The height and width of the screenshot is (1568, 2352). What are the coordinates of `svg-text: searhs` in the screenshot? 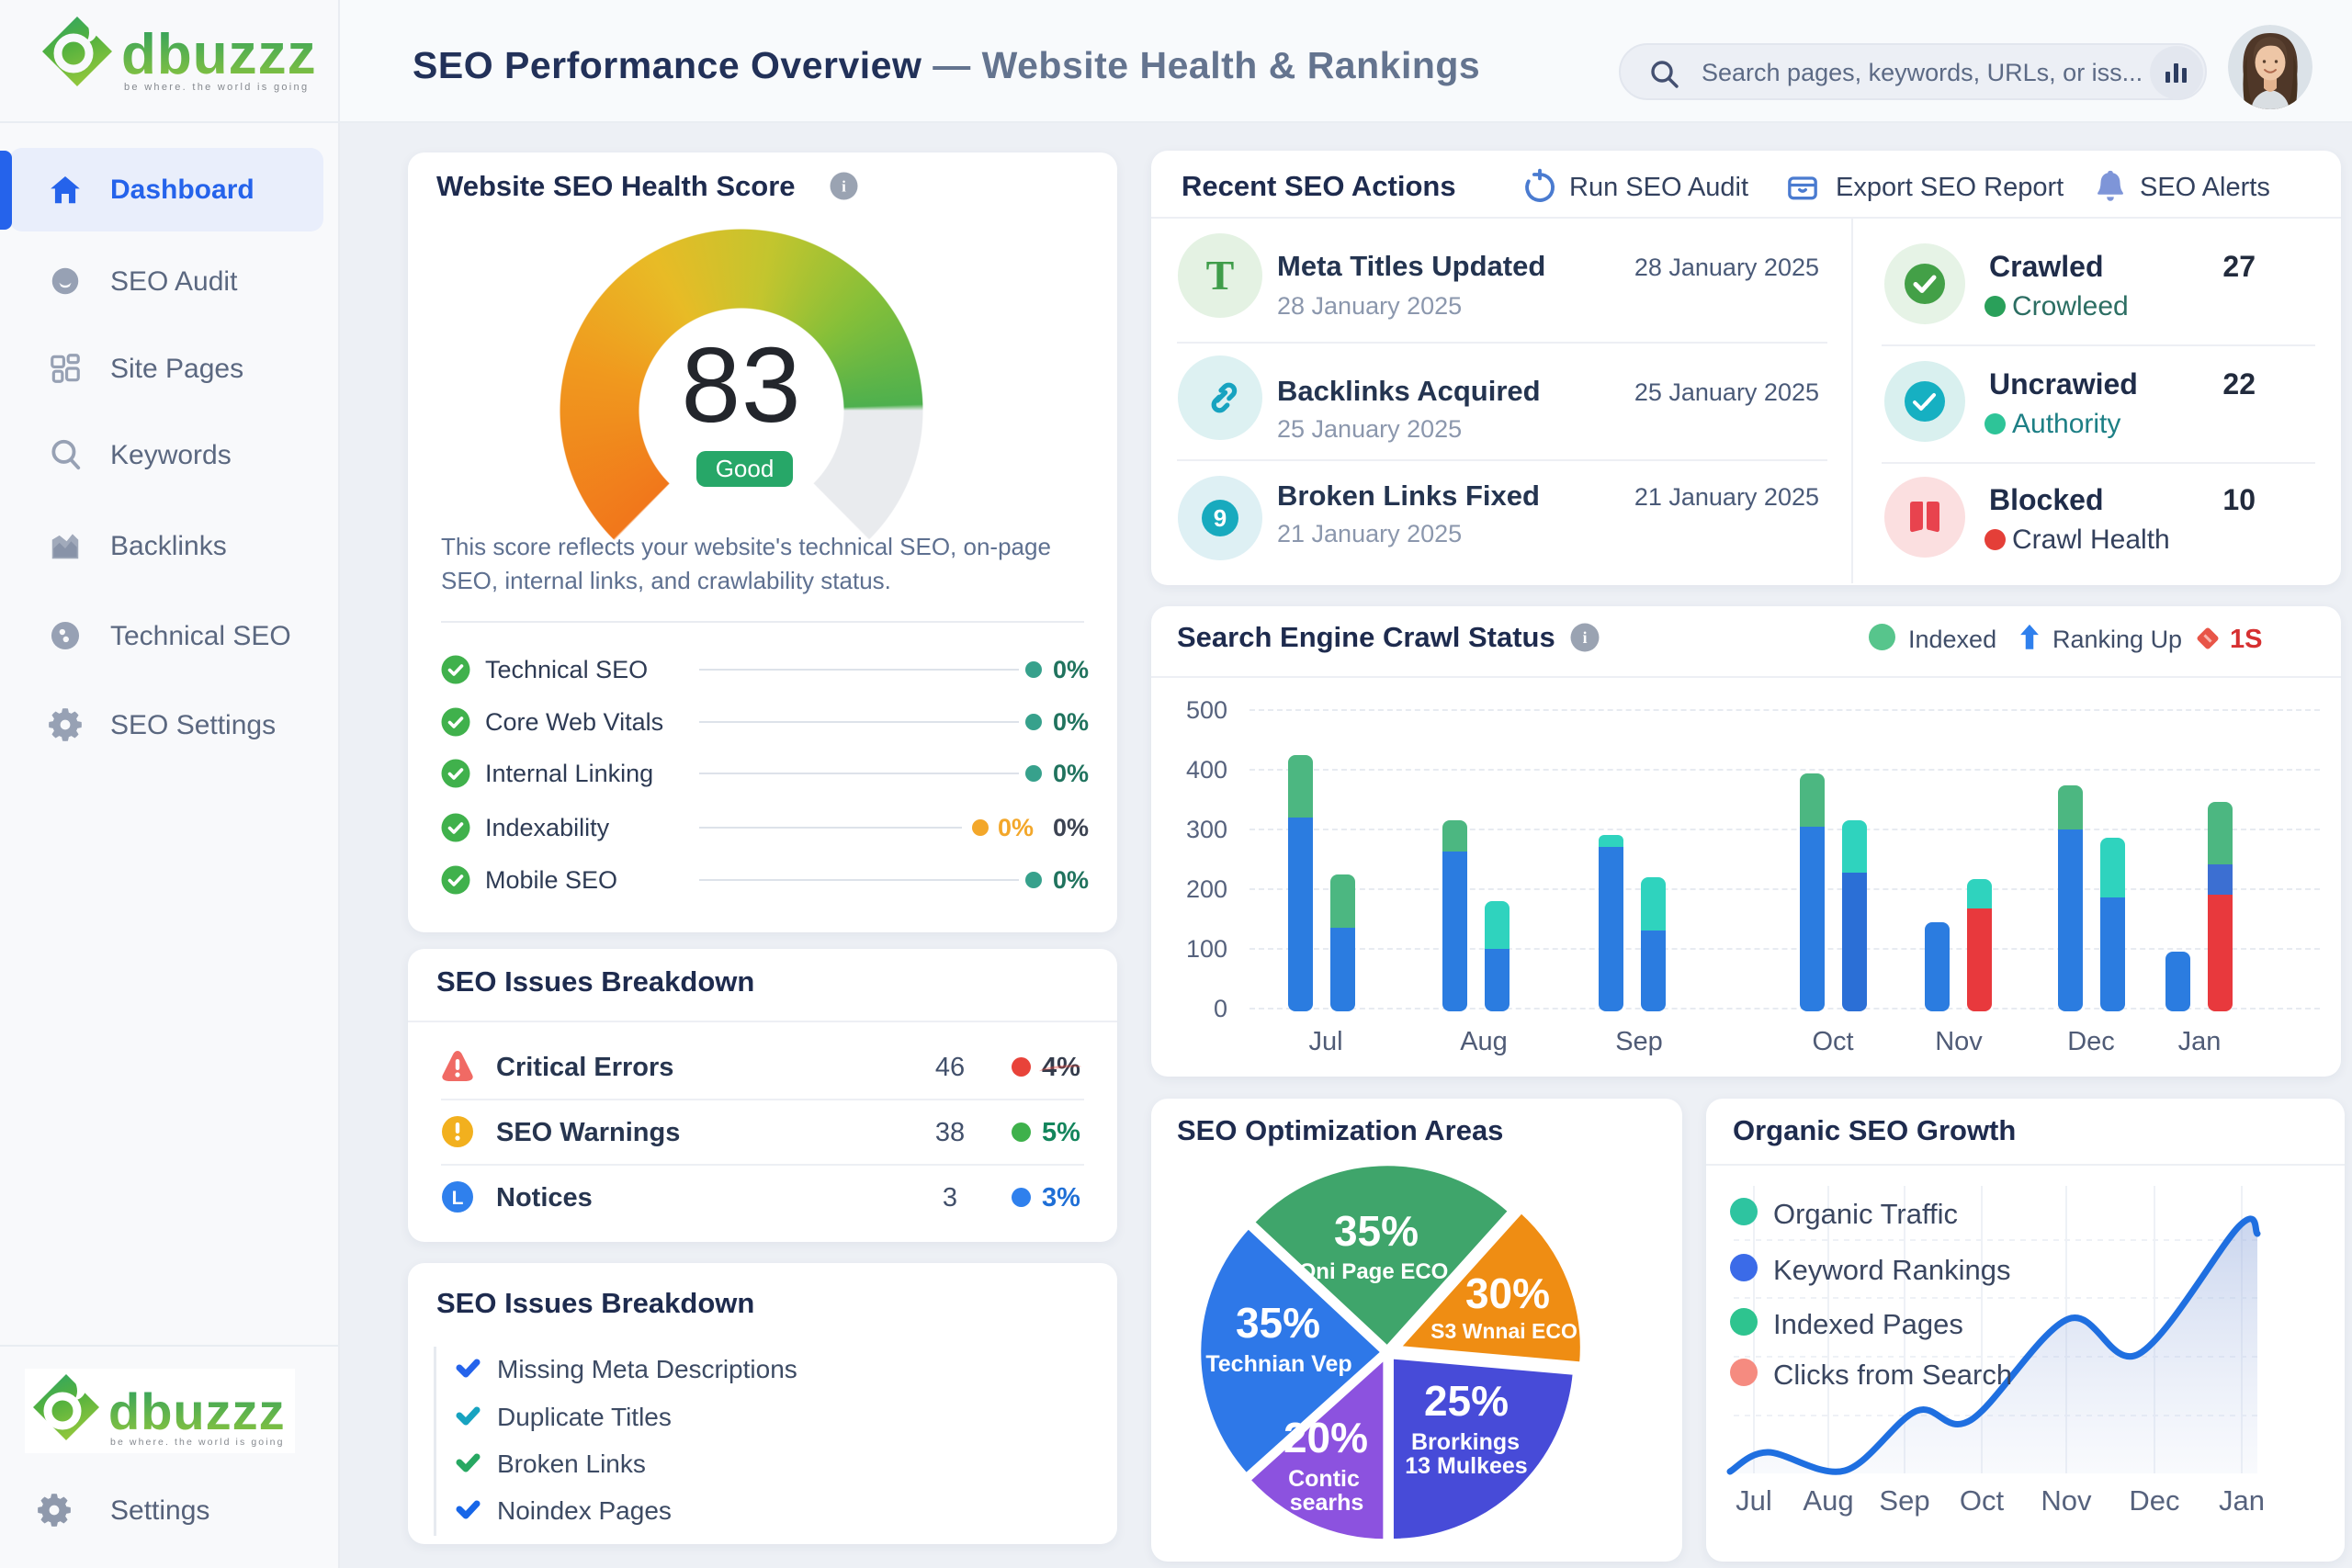 It's located at (1327, 1503).